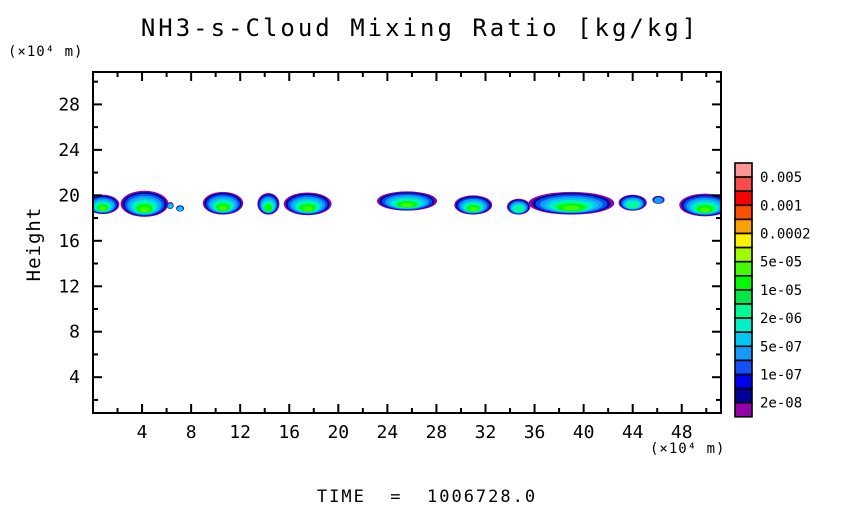 The image size is (854, 519). I want to click on y-tick-label: 28, so click(69, 104).